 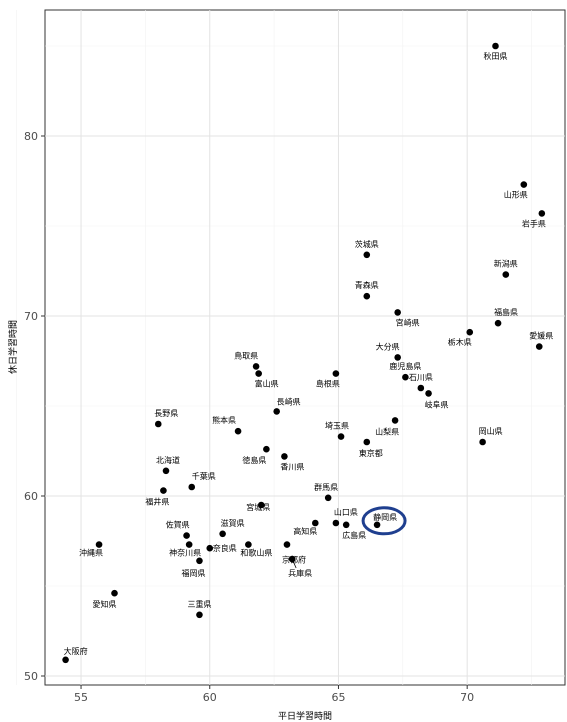 I want to click on point-label: 山梨県, so click(x=387, y=431).